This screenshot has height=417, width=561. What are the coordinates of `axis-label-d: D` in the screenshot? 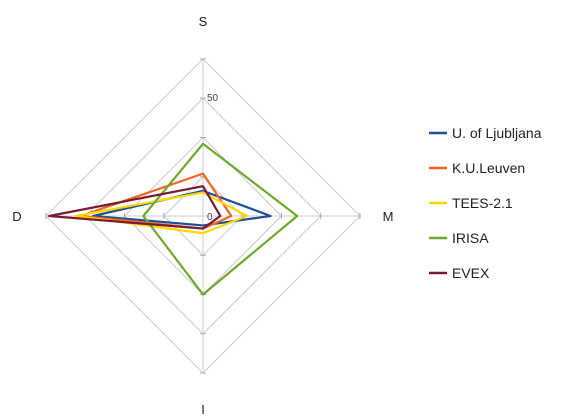 It's located at (16, 216).